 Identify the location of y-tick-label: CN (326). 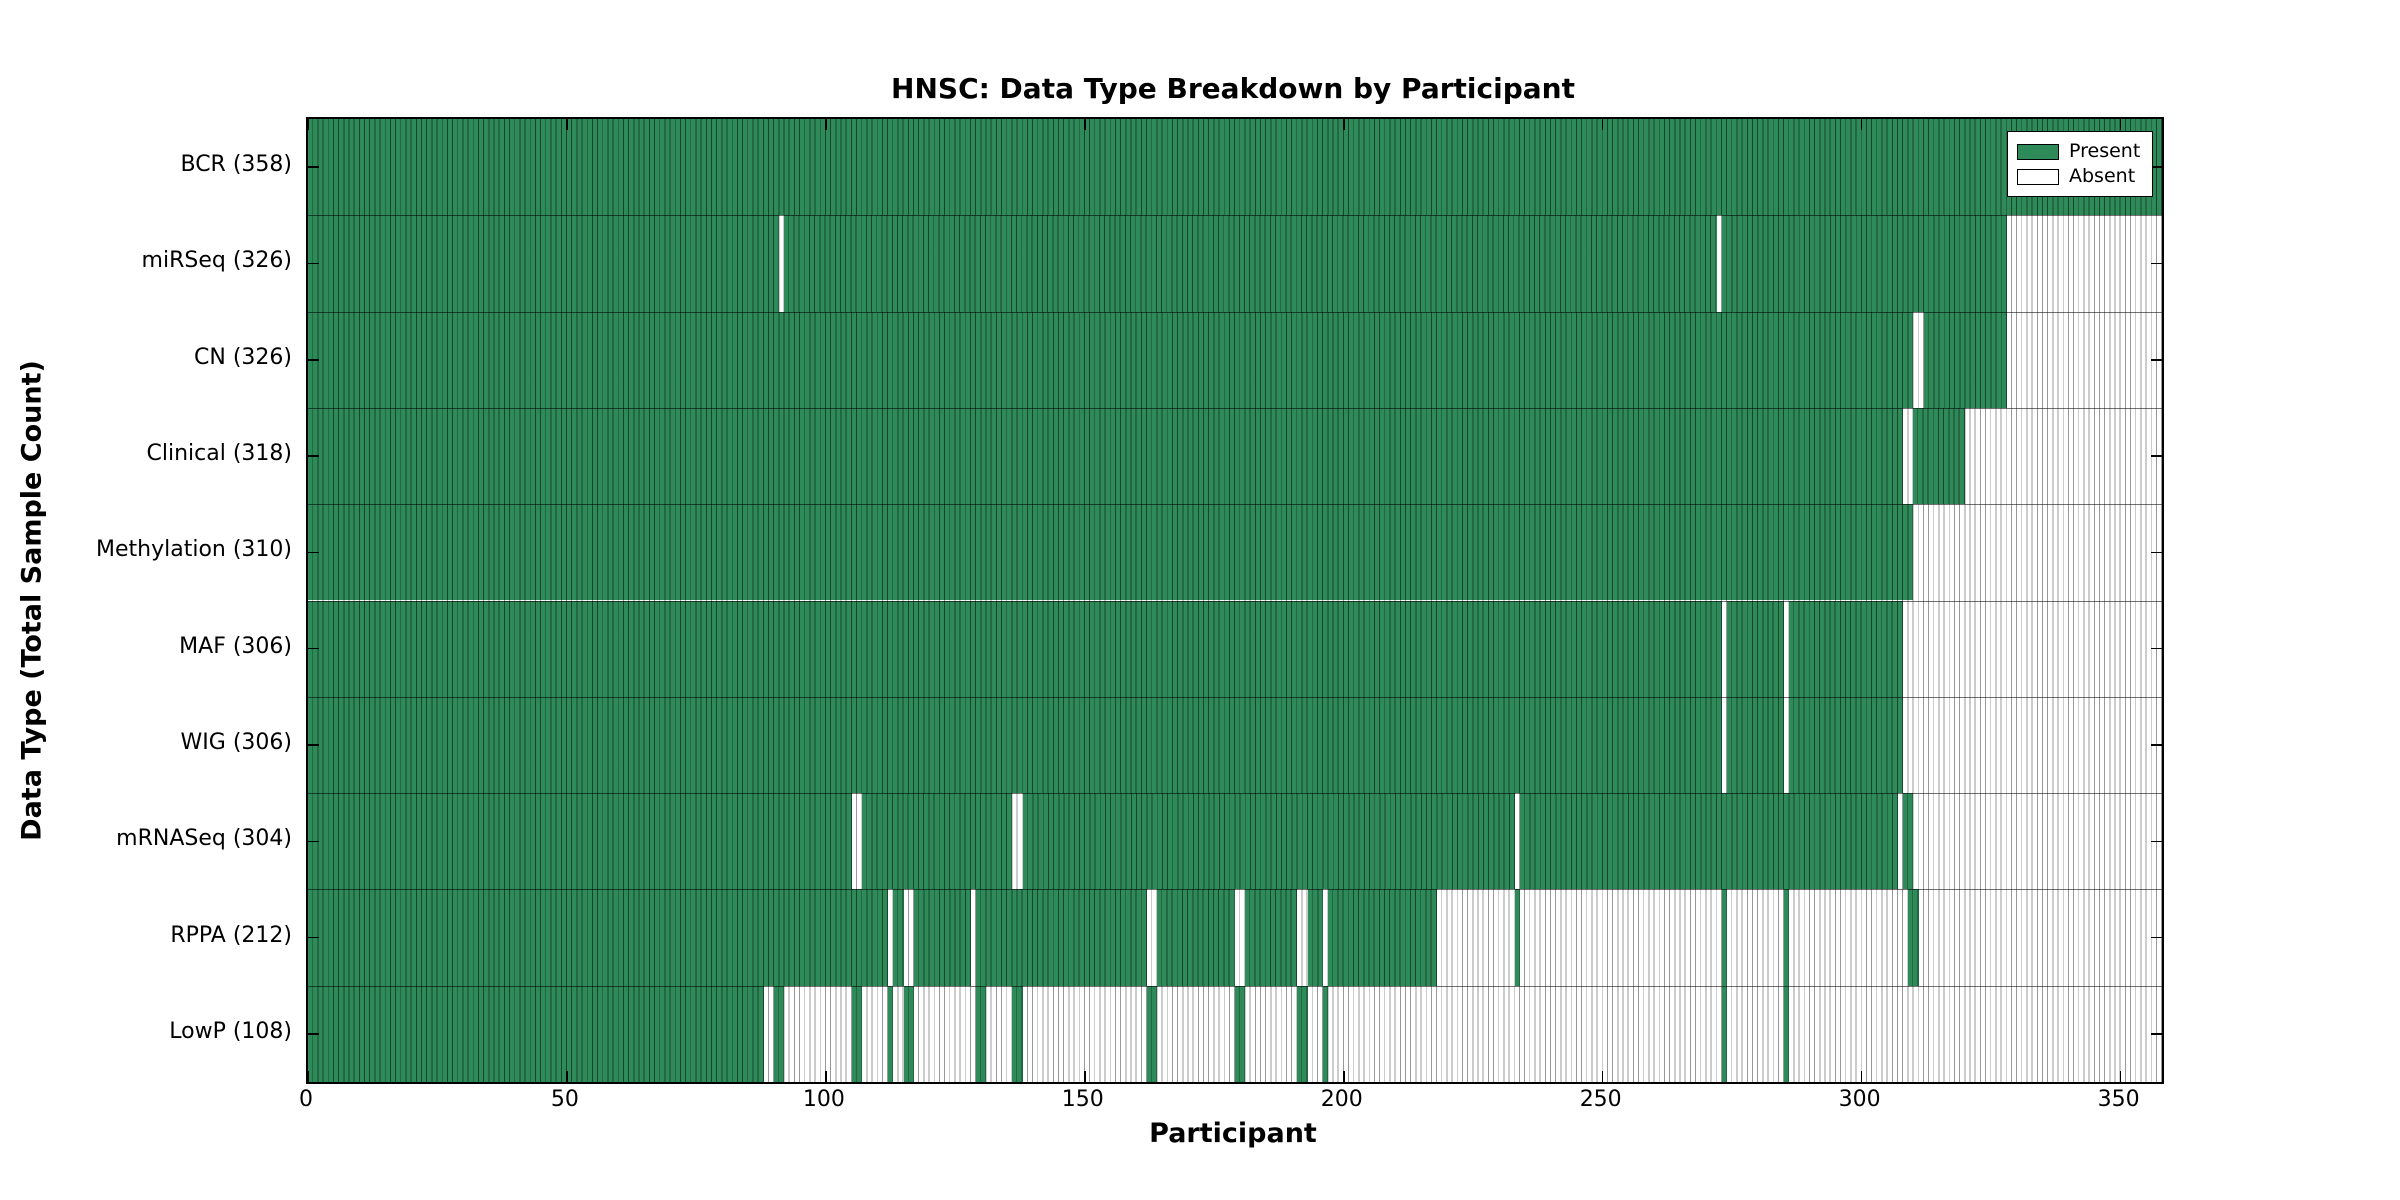
(243, 357).